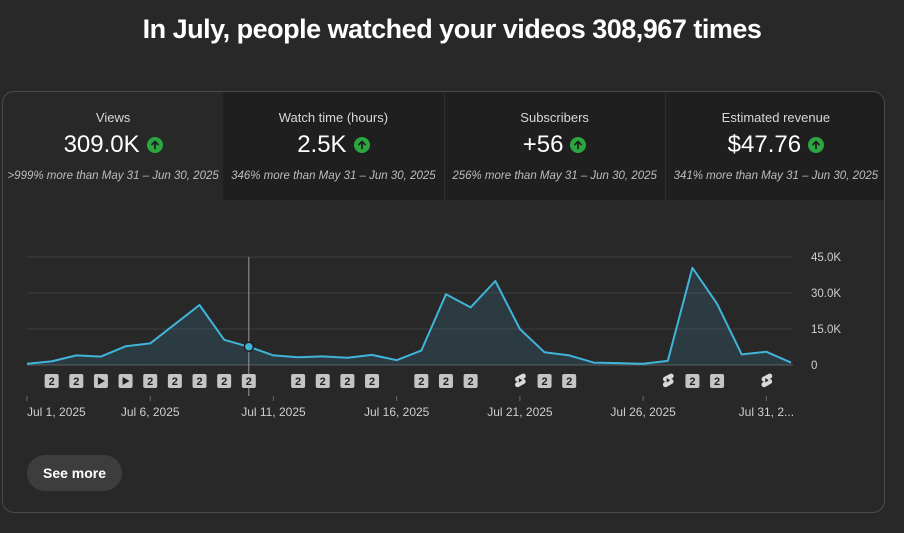 This screenshot has width=904, height=533. Describe the element at coordinates (249, 347) in the screenshot. I see `hover-point` at that location.